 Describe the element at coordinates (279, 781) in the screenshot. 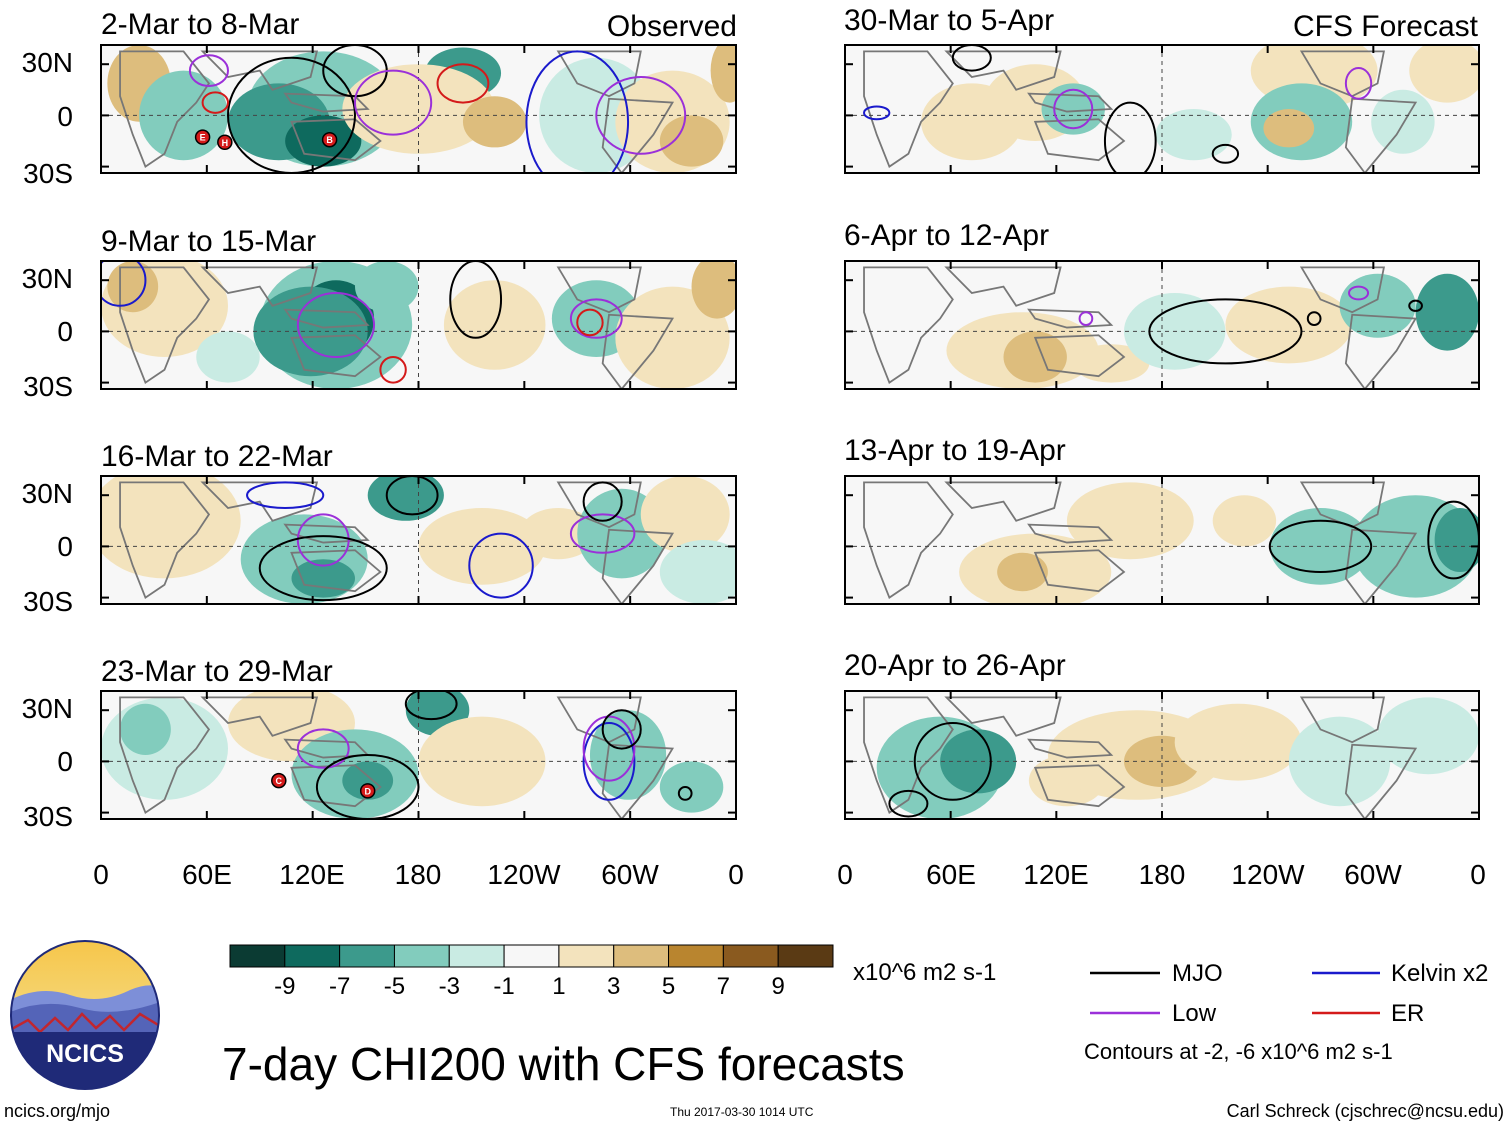

I see `storm-marker-label: C` at that location.